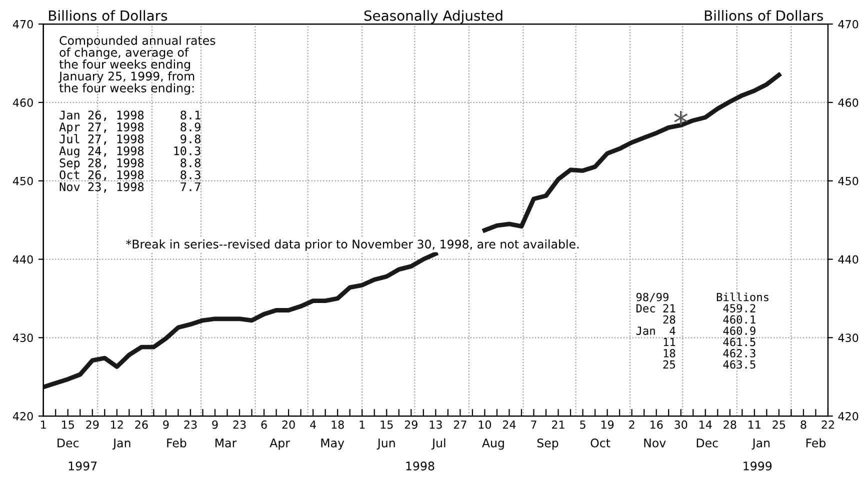 The image size is (867, 481). Describe the element at coordinates (600, 443) in the screenshot. I see `x2-tick-label: Oct` at that location.